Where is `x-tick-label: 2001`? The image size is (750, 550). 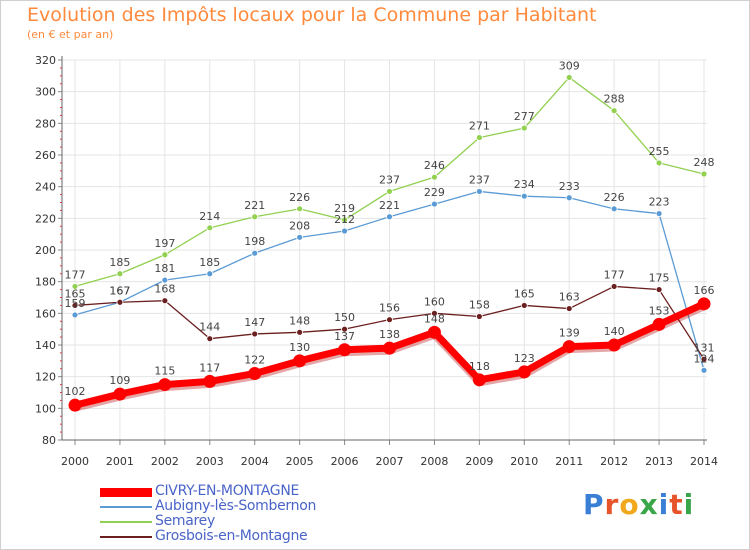 x-tick-label: 2001 is located at coordinates (120, 461).